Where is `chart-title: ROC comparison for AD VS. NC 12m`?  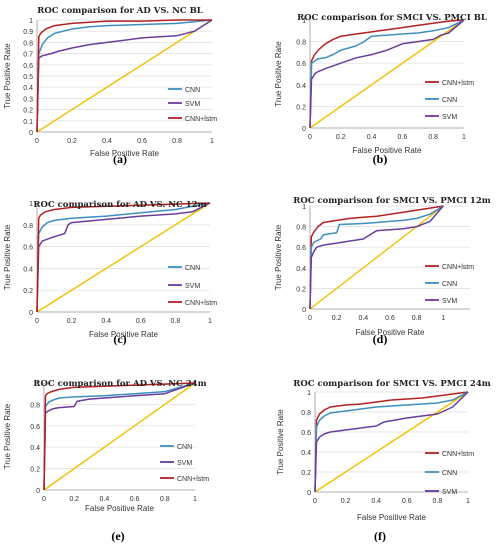 chart-title: ROC comparison for AD VS. NC 12m is located at coordinates (119, 205).